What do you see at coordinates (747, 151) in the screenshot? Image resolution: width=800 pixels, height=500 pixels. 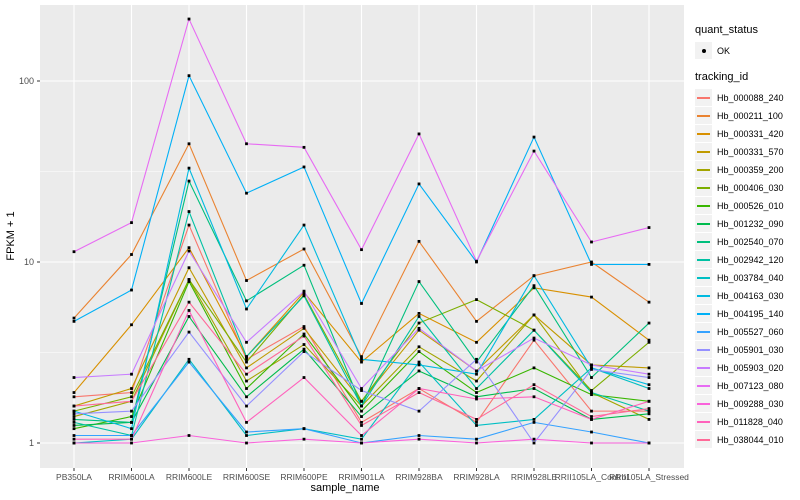 I see `legend-item-Hb_000331_570: Hb_000331_570` at bounding box center [747, 151].